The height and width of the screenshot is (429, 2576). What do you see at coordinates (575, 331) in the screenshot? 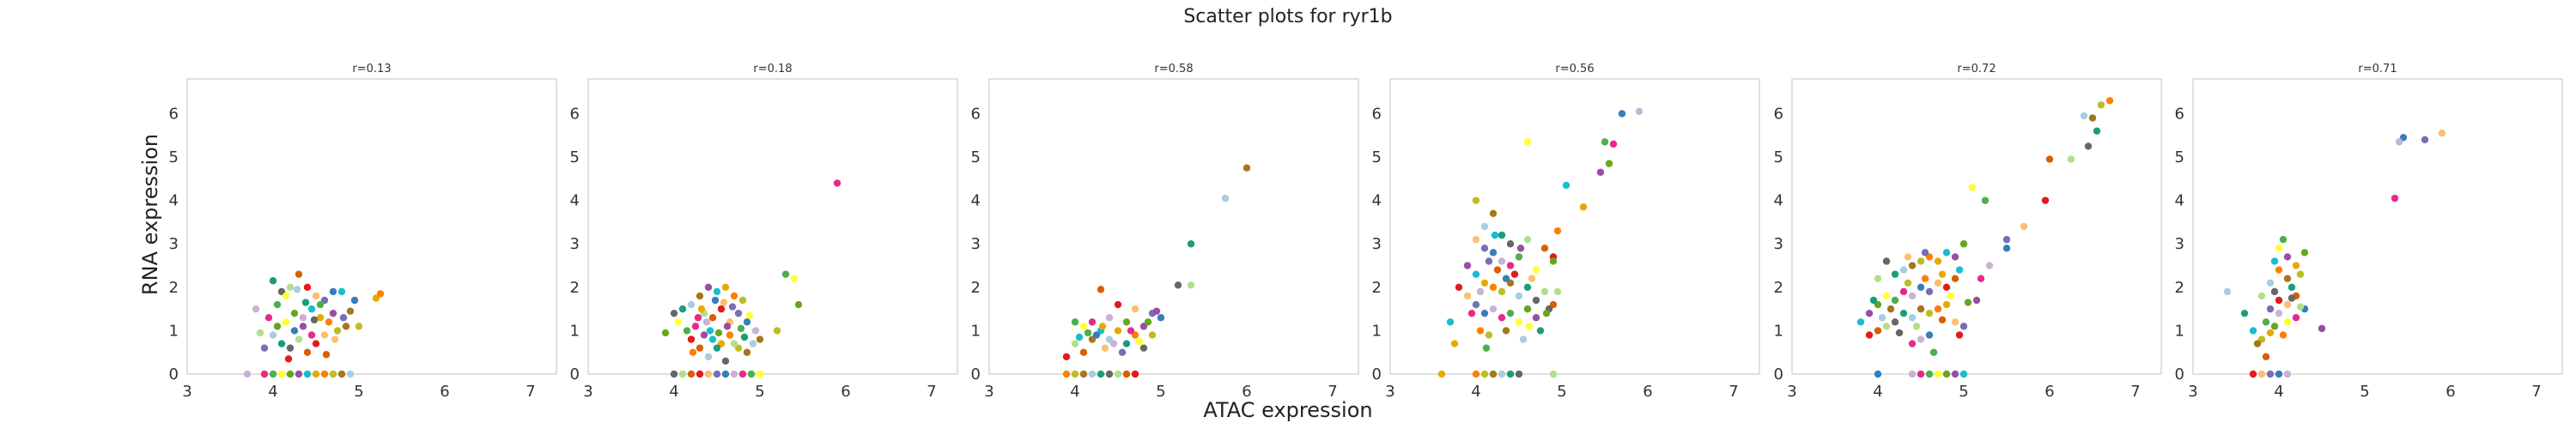
I see `y-tick-label: 1` at bounding box center [575, 331].